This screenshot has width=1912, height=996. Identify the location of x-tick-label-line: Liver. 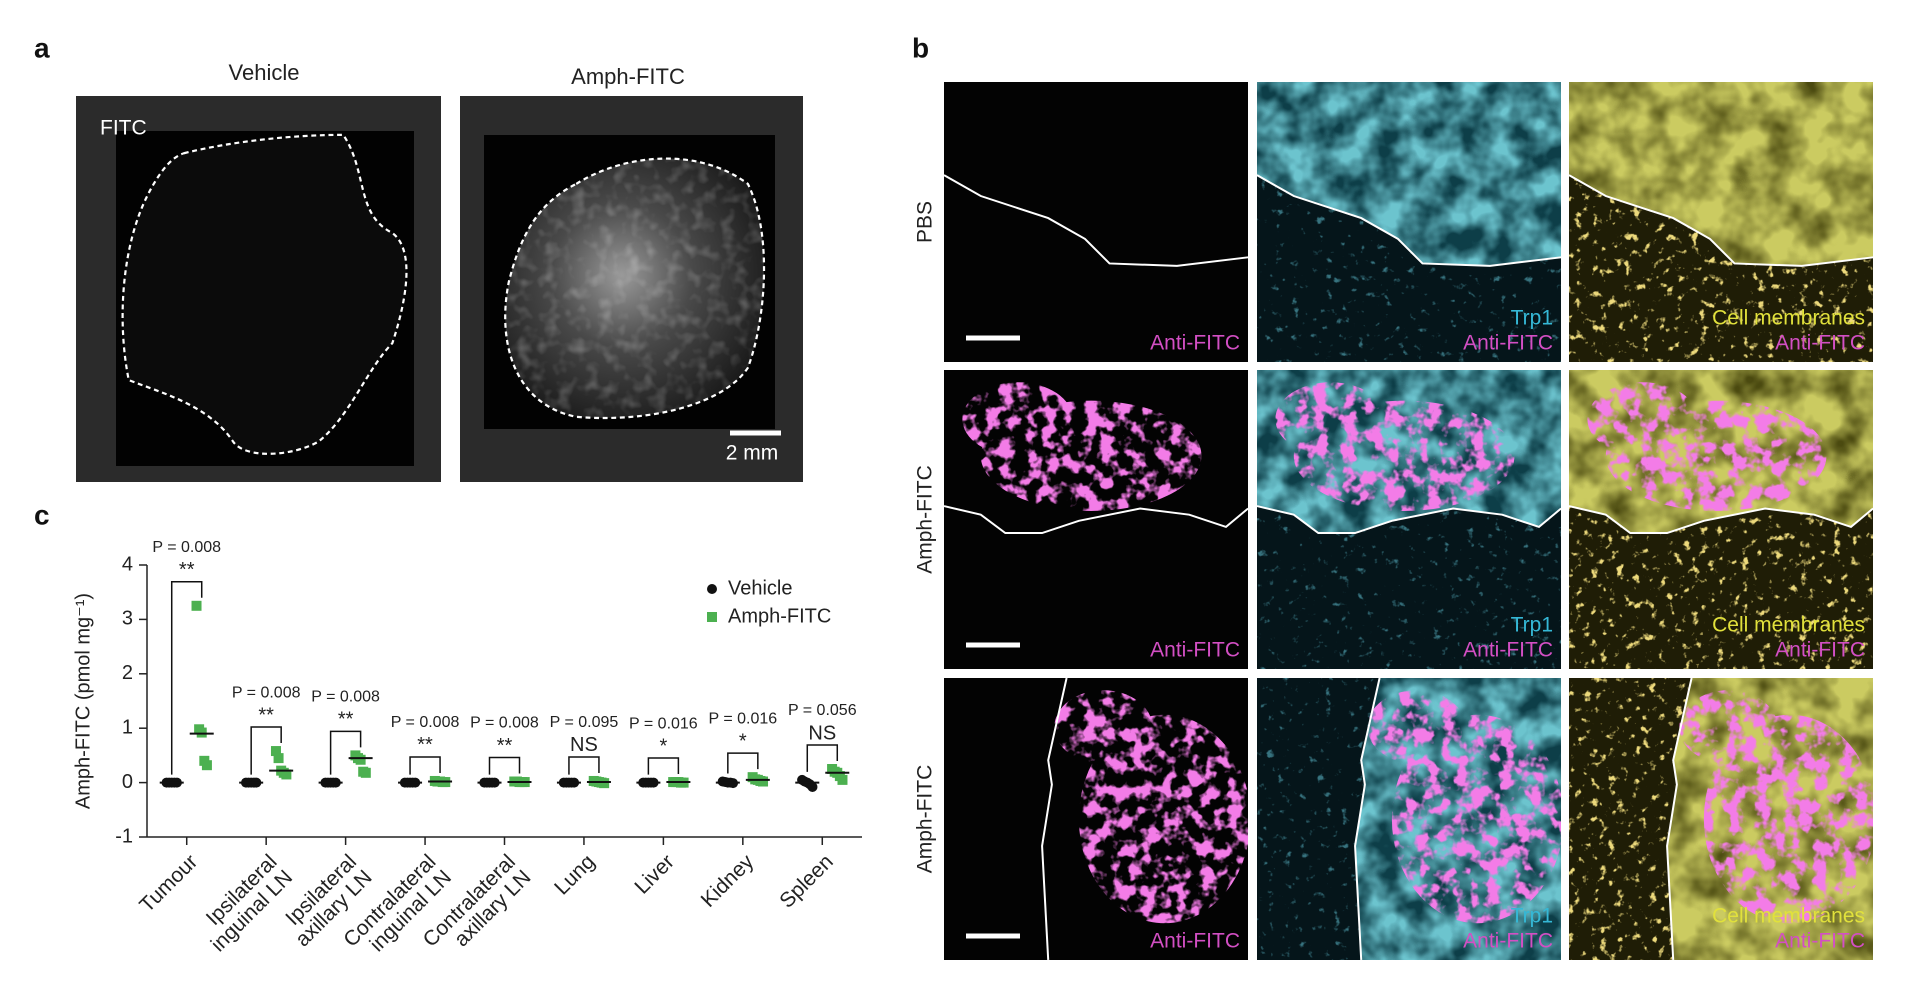
(654, 874).